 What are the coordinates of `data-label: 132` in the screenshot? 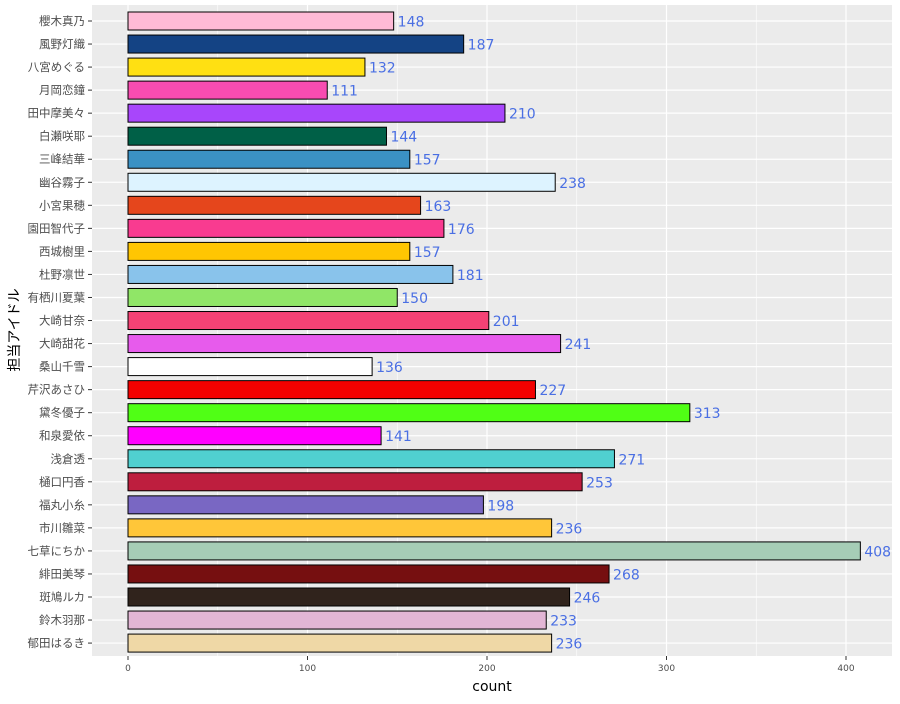 It's located at (382, 69).